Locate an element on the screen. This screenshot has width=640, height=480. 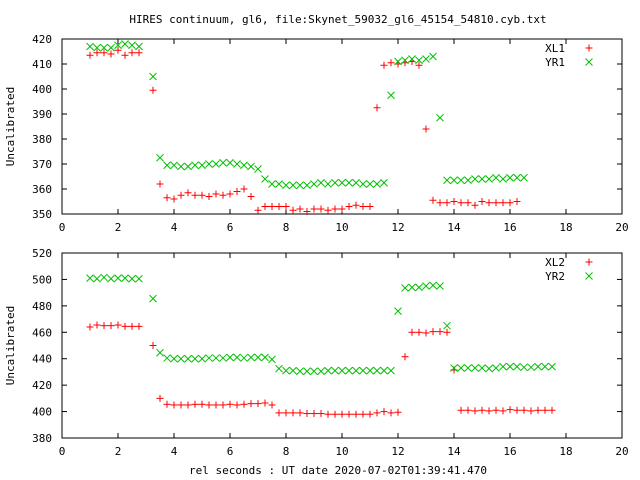
x-tick-label: 18 is located at coordinates (565, 451).